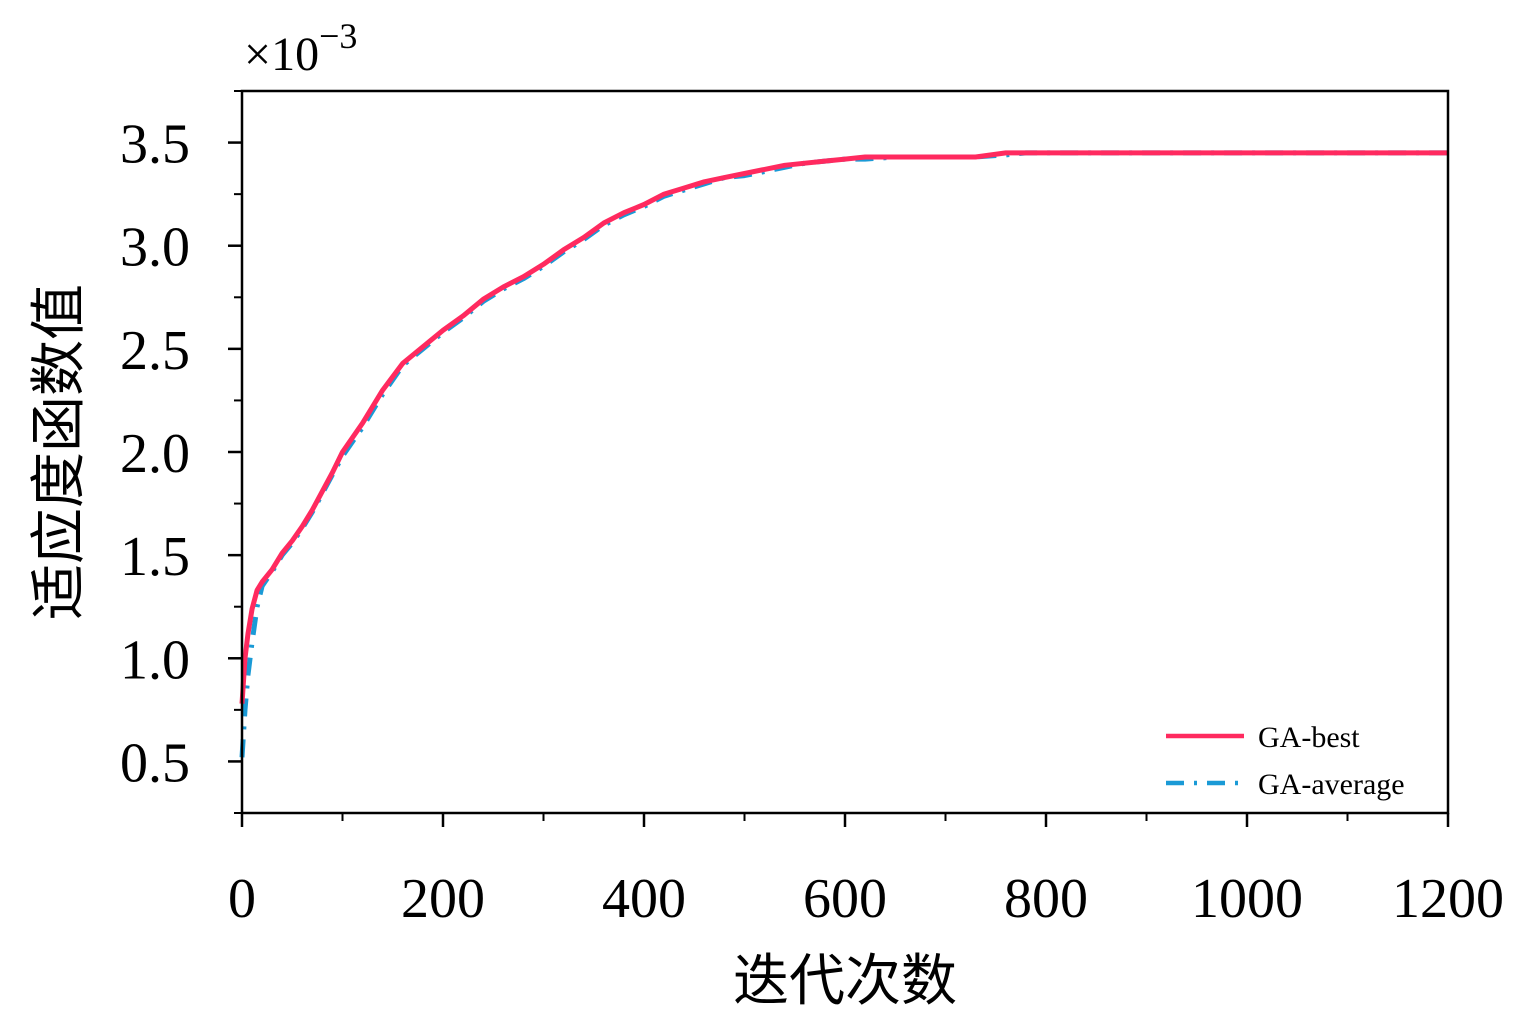 The height and width of the screenshot is (1027, 1536). Describe the element at coordinates (338, 36) in the screenshot. I see `y-multiplier-exponent: −3` at that location.